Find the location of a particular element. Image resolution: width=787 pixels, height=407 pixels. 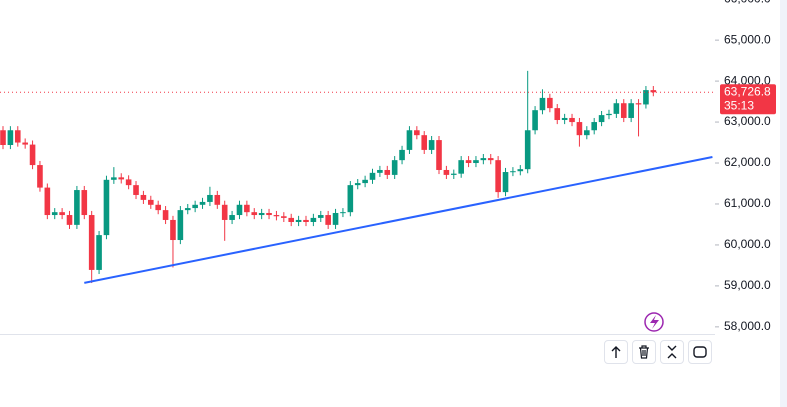

y-tick-label: 65,000.0 is located at coordinates (747, 39).